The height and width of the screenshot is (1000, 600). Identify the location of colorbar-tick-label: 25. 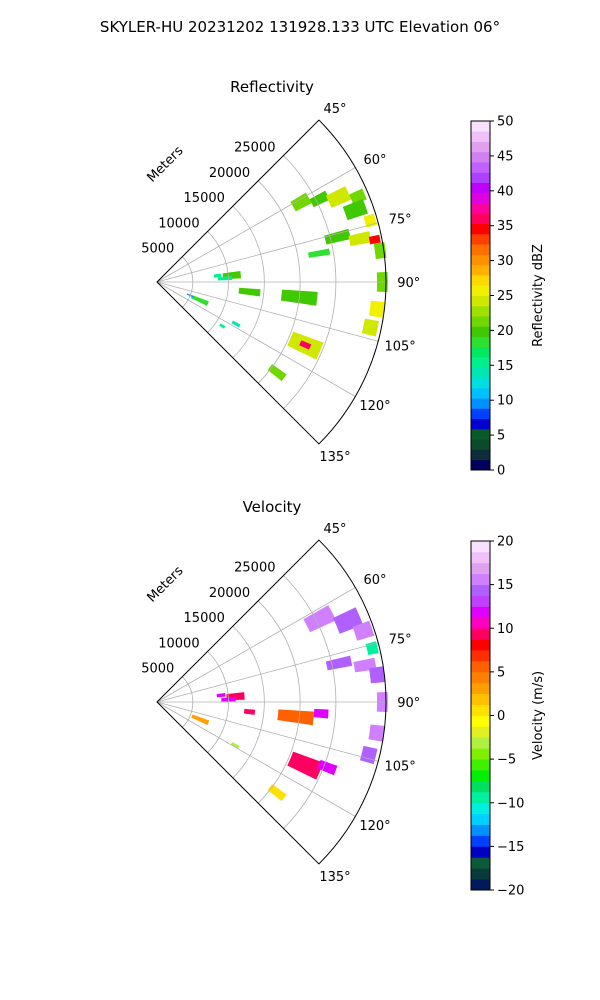
(505, 296).